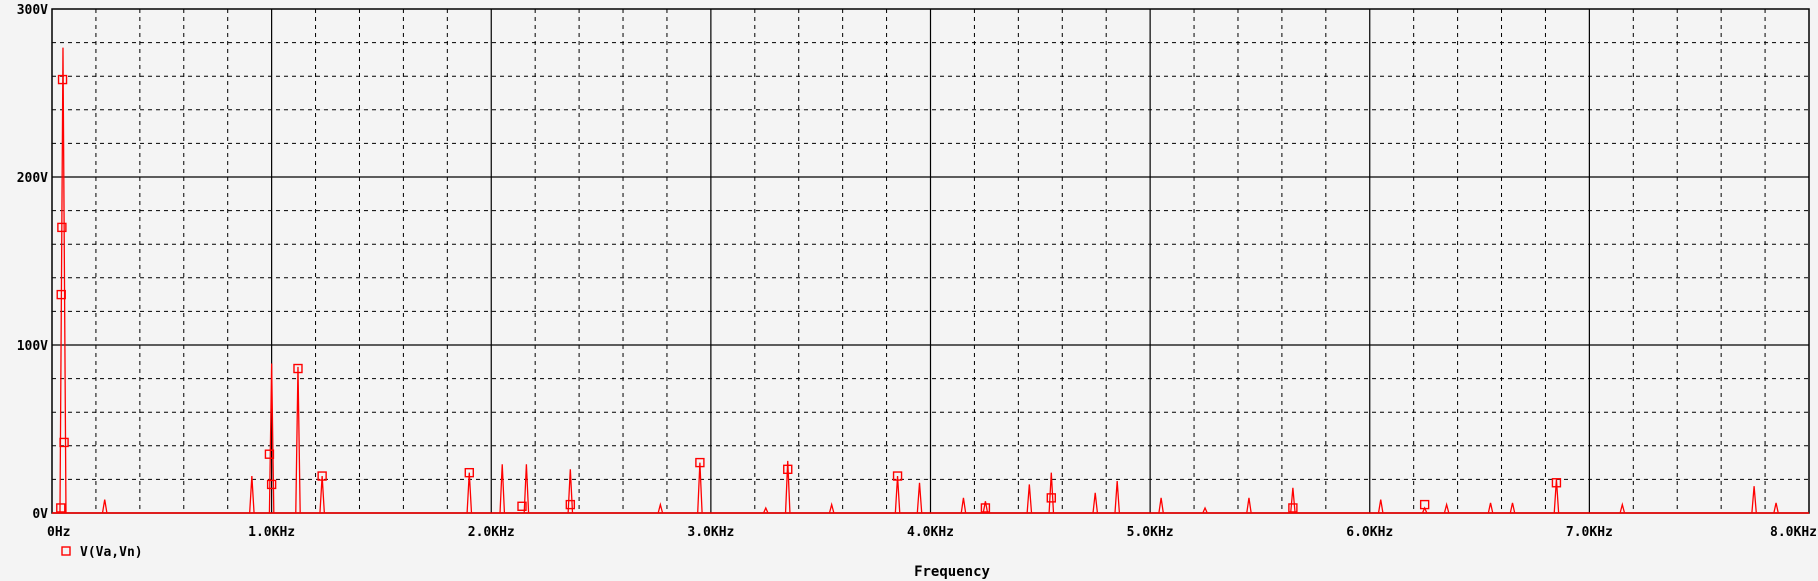  I want to click on legend-label: V(Va,Vn), so click(111, 552).